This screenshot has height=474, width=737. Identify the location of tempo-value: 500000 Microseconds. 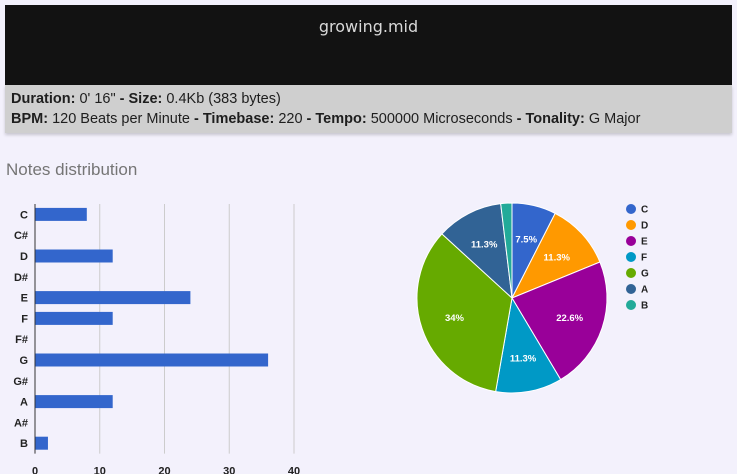
(441, 119).